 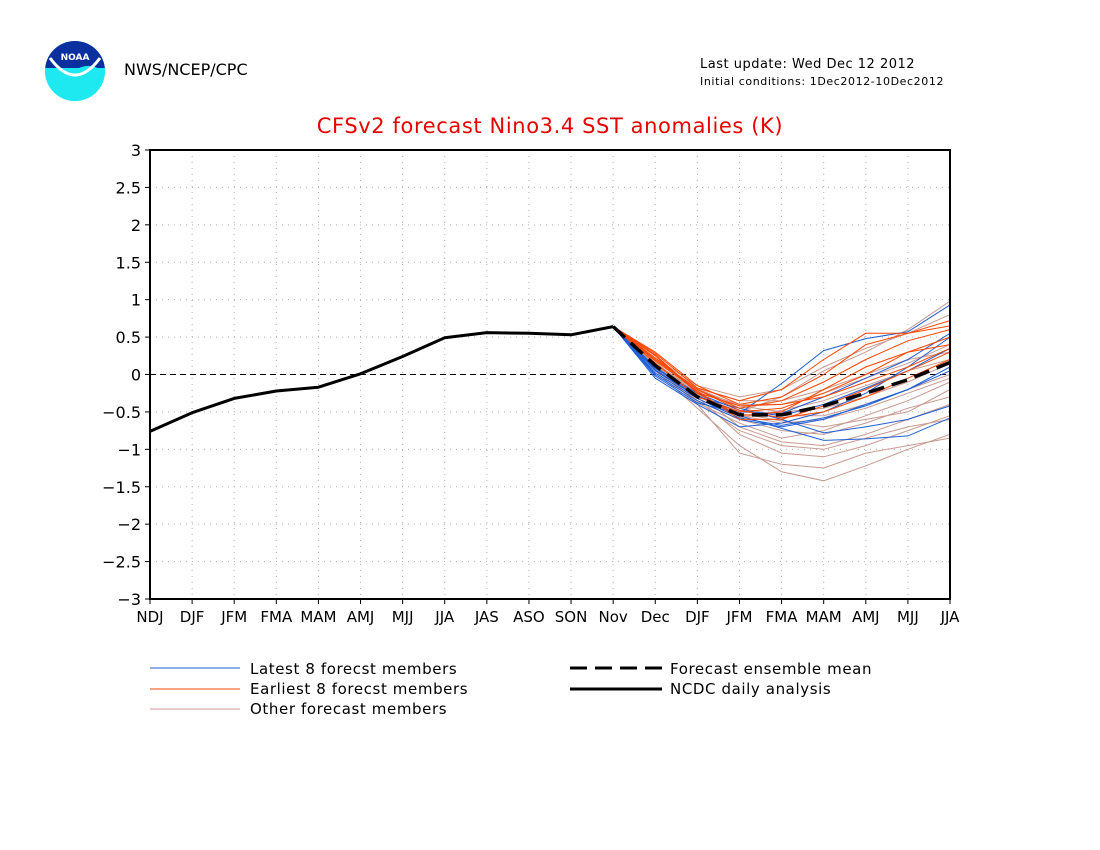 What do you see at coordinates (128, 187) in the screenshot?
I see `y-tick-label: 2.5` at bounding box center [128, 187].